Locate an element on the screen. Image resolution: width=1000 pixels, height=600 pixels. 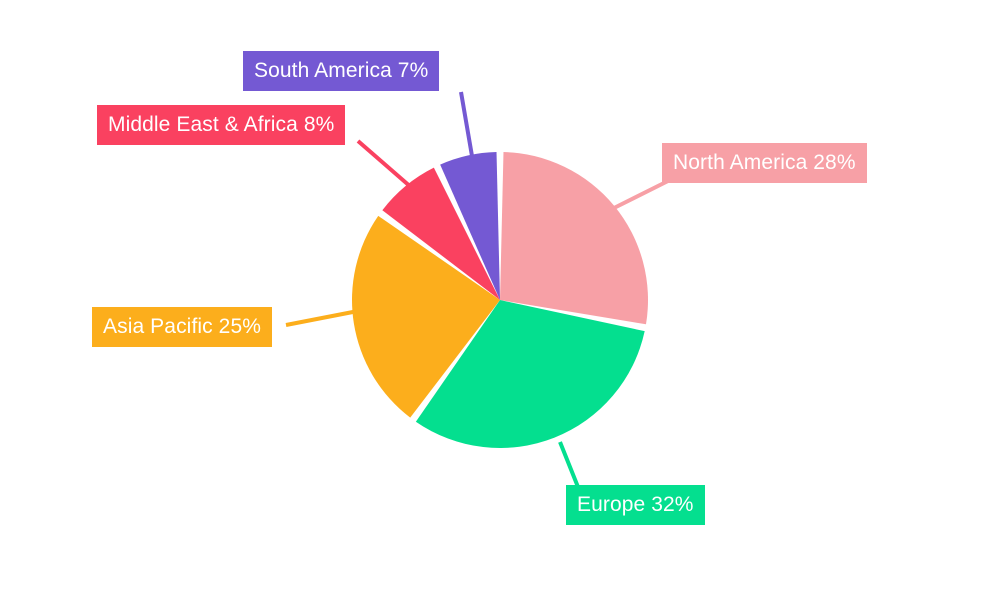
pie-slice-middle-east-africa is located at coordinates (441, 233).